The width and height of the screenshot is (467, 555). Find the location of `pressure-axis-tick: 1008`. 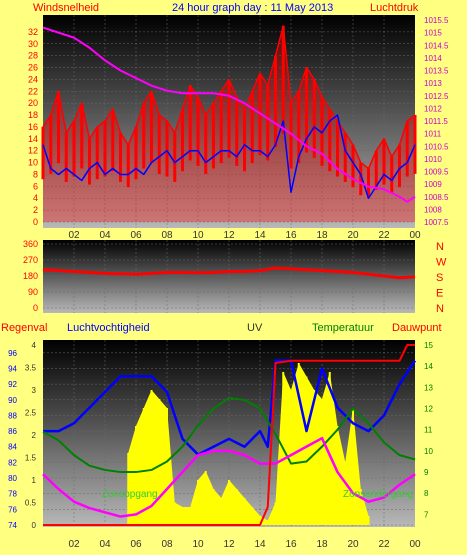

pressure-axis-tick: 1008 is located at coordinates (433, 209).